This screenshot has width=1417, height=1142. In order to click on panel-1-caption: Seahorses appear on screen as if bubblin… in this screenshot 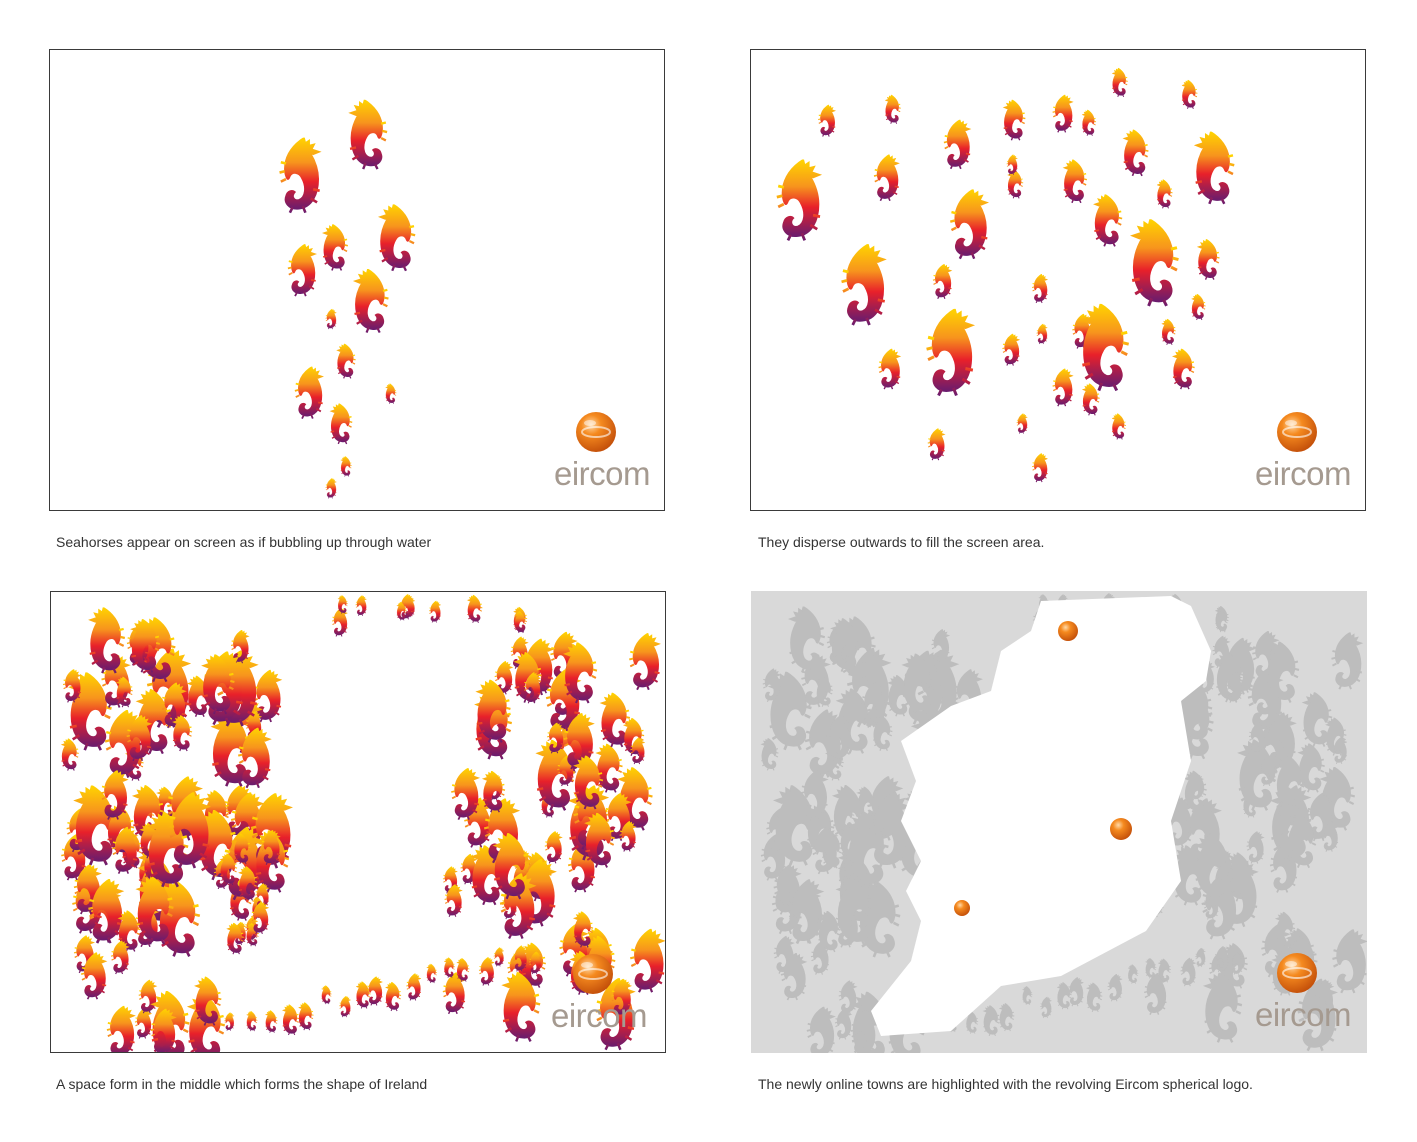, I will do `click(244, 542)`.